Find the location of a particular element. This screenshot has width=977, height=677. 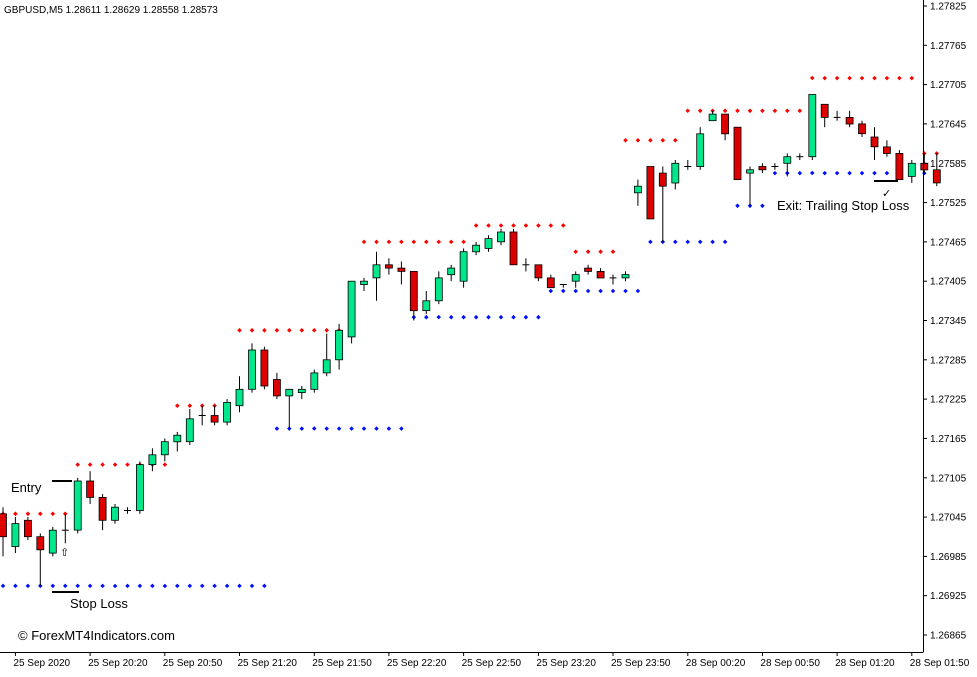

up-arrow-icon: ⇧ is located at coordinates (64, 553).